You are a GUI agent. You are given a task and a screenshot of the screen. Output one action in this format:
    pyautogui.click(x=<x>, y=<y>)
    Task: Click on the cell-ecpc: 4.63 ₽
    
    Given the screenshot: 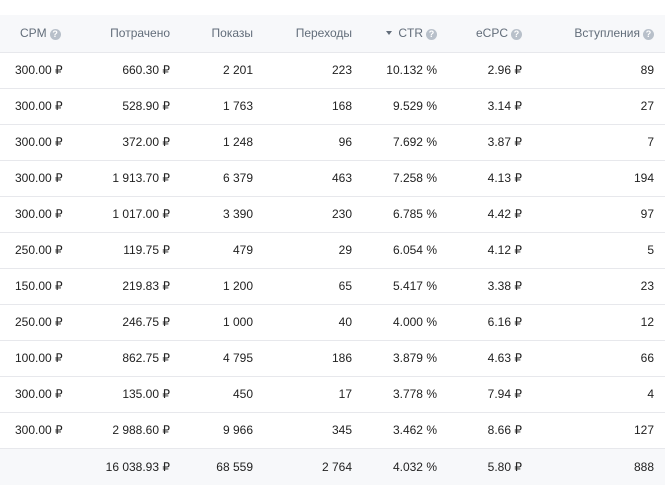 What is the action you would take?
    pyautogui.click(x=479, y=358)
    